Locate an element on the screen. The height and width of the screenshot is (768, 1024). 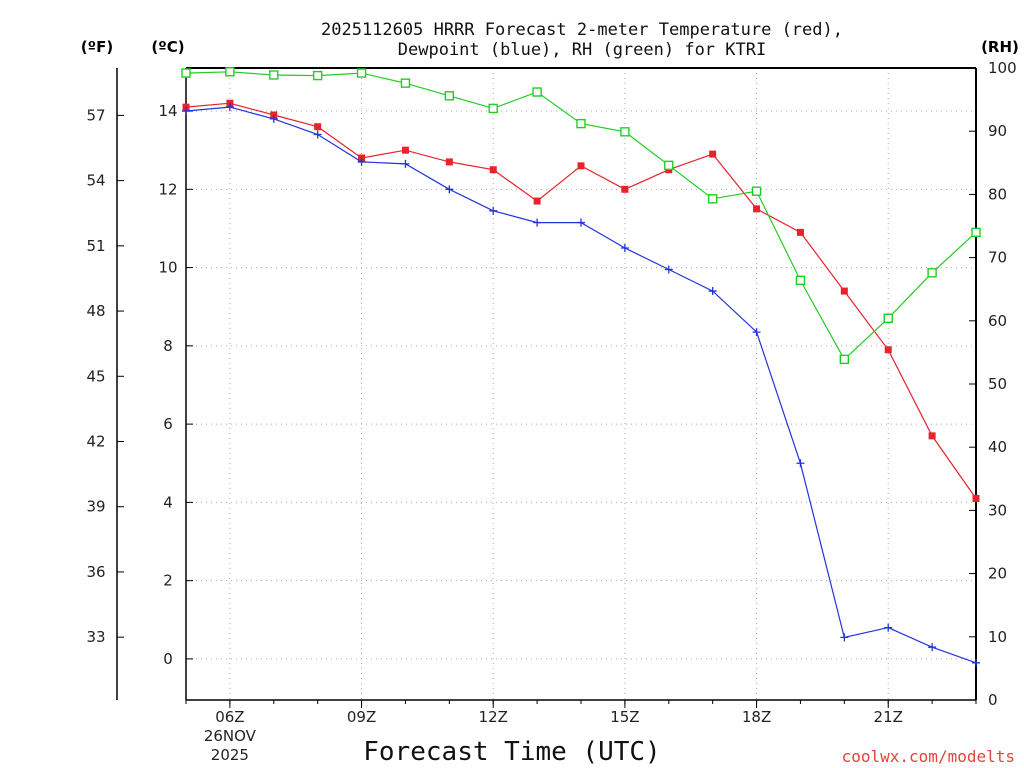
fahrenheit-tick-label: 54 is located at coordinates (95, 181).